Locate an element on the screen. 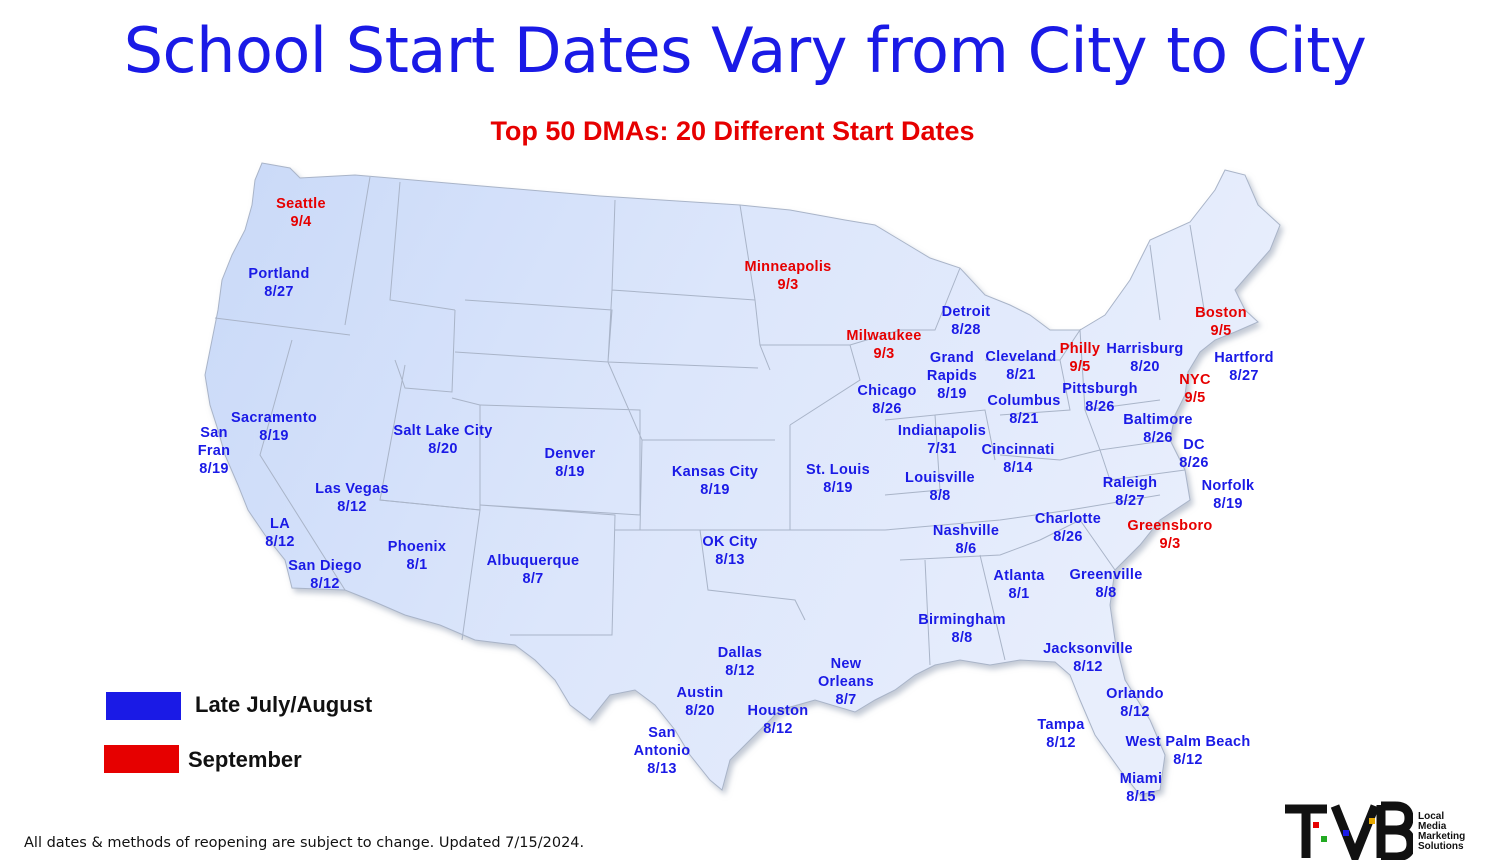 This screenshot has height=864, width=1490. city-name: Nashville is located at coordinates (966, 531).